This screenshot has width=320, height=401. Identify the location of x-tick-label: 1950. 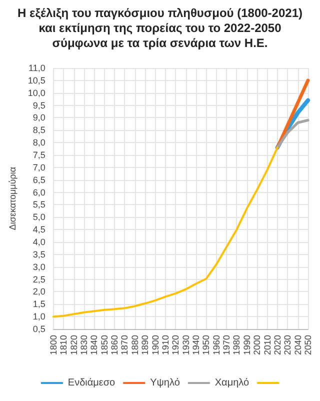
(206, 345).